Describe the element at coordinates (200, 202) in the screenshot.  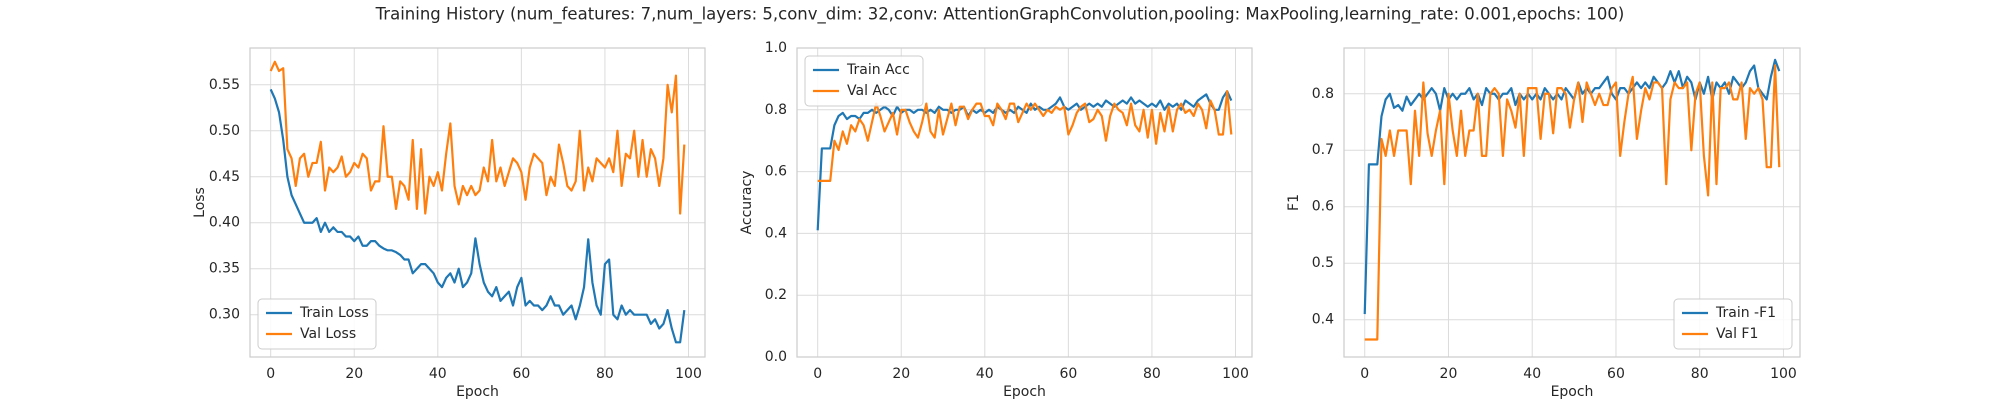
I see `y-axis-label: Loss` at that location.